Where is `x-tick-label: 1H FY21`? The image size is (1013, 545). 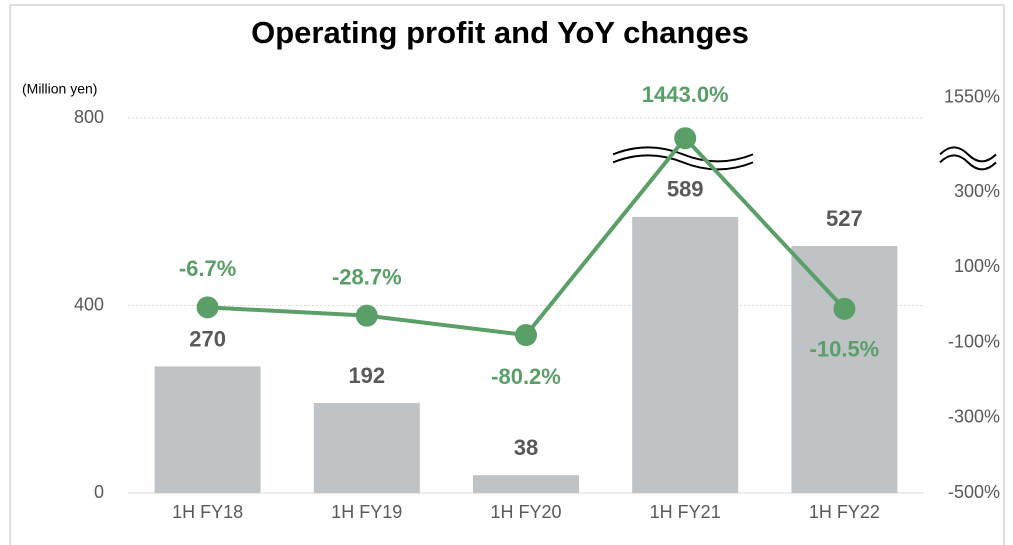 x-tick-label: 1H FY21 is located at coordinates (685, 512).